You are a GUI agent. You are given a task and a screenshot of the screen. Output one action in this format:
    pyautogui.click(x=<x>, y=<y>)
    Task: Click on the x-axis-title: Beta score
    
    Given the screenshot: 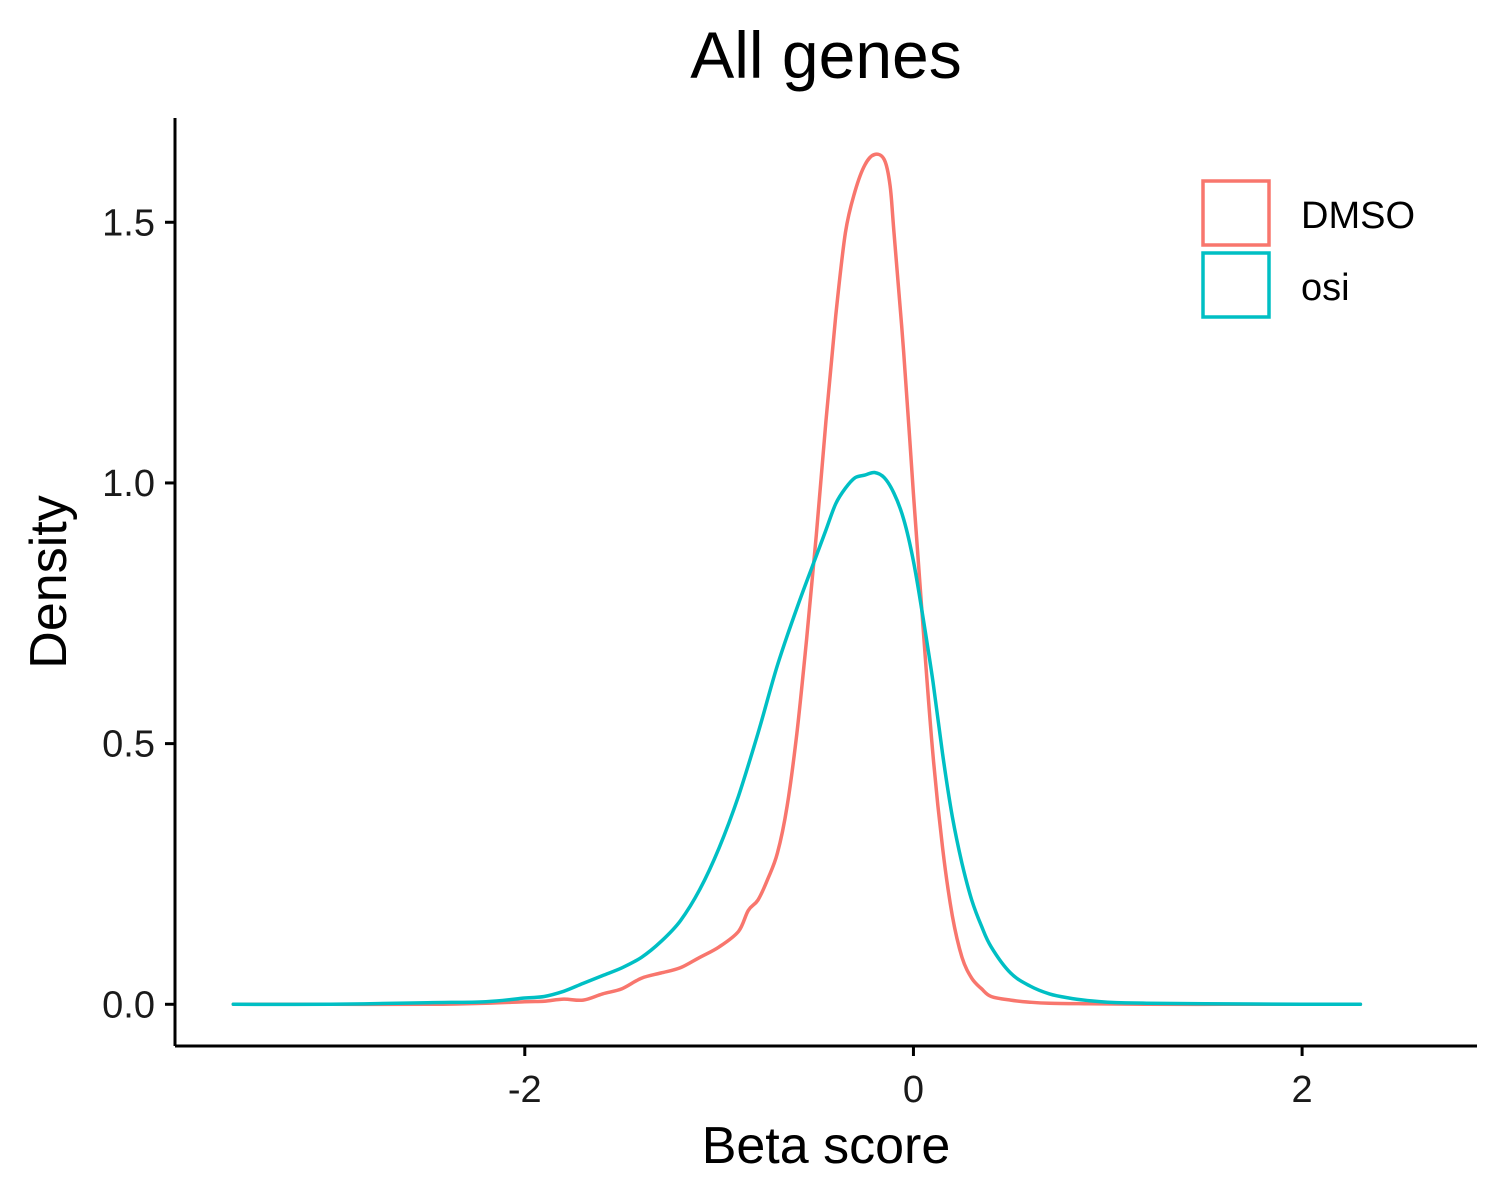 What is the action you would take?
    pyautogui.click(x=826, y=1146)
    